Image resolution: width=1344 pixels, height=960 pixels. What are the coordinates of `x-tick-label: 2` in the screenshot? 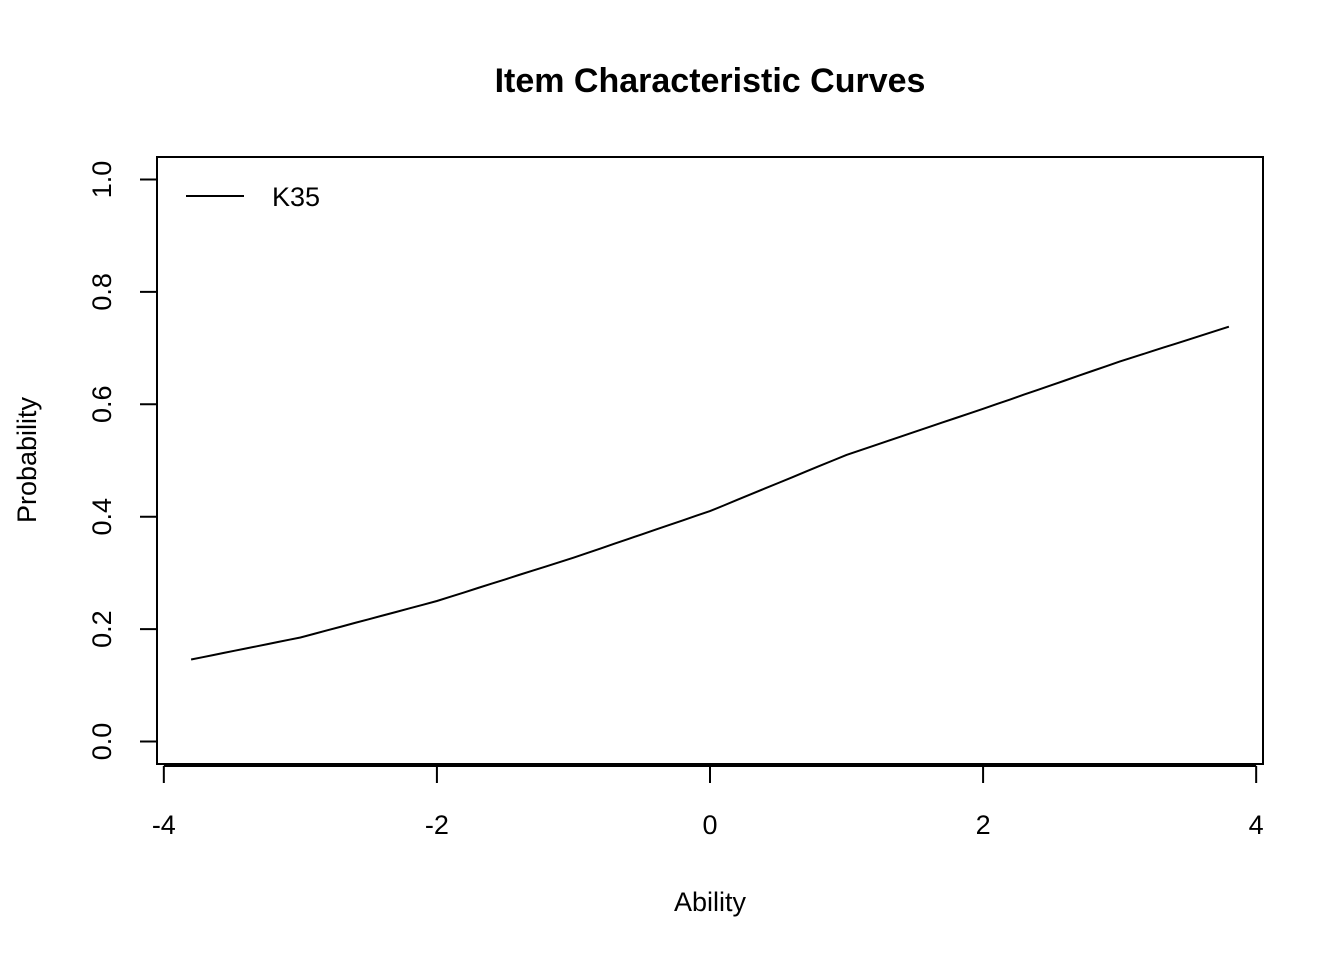 It's located at (983, 825).